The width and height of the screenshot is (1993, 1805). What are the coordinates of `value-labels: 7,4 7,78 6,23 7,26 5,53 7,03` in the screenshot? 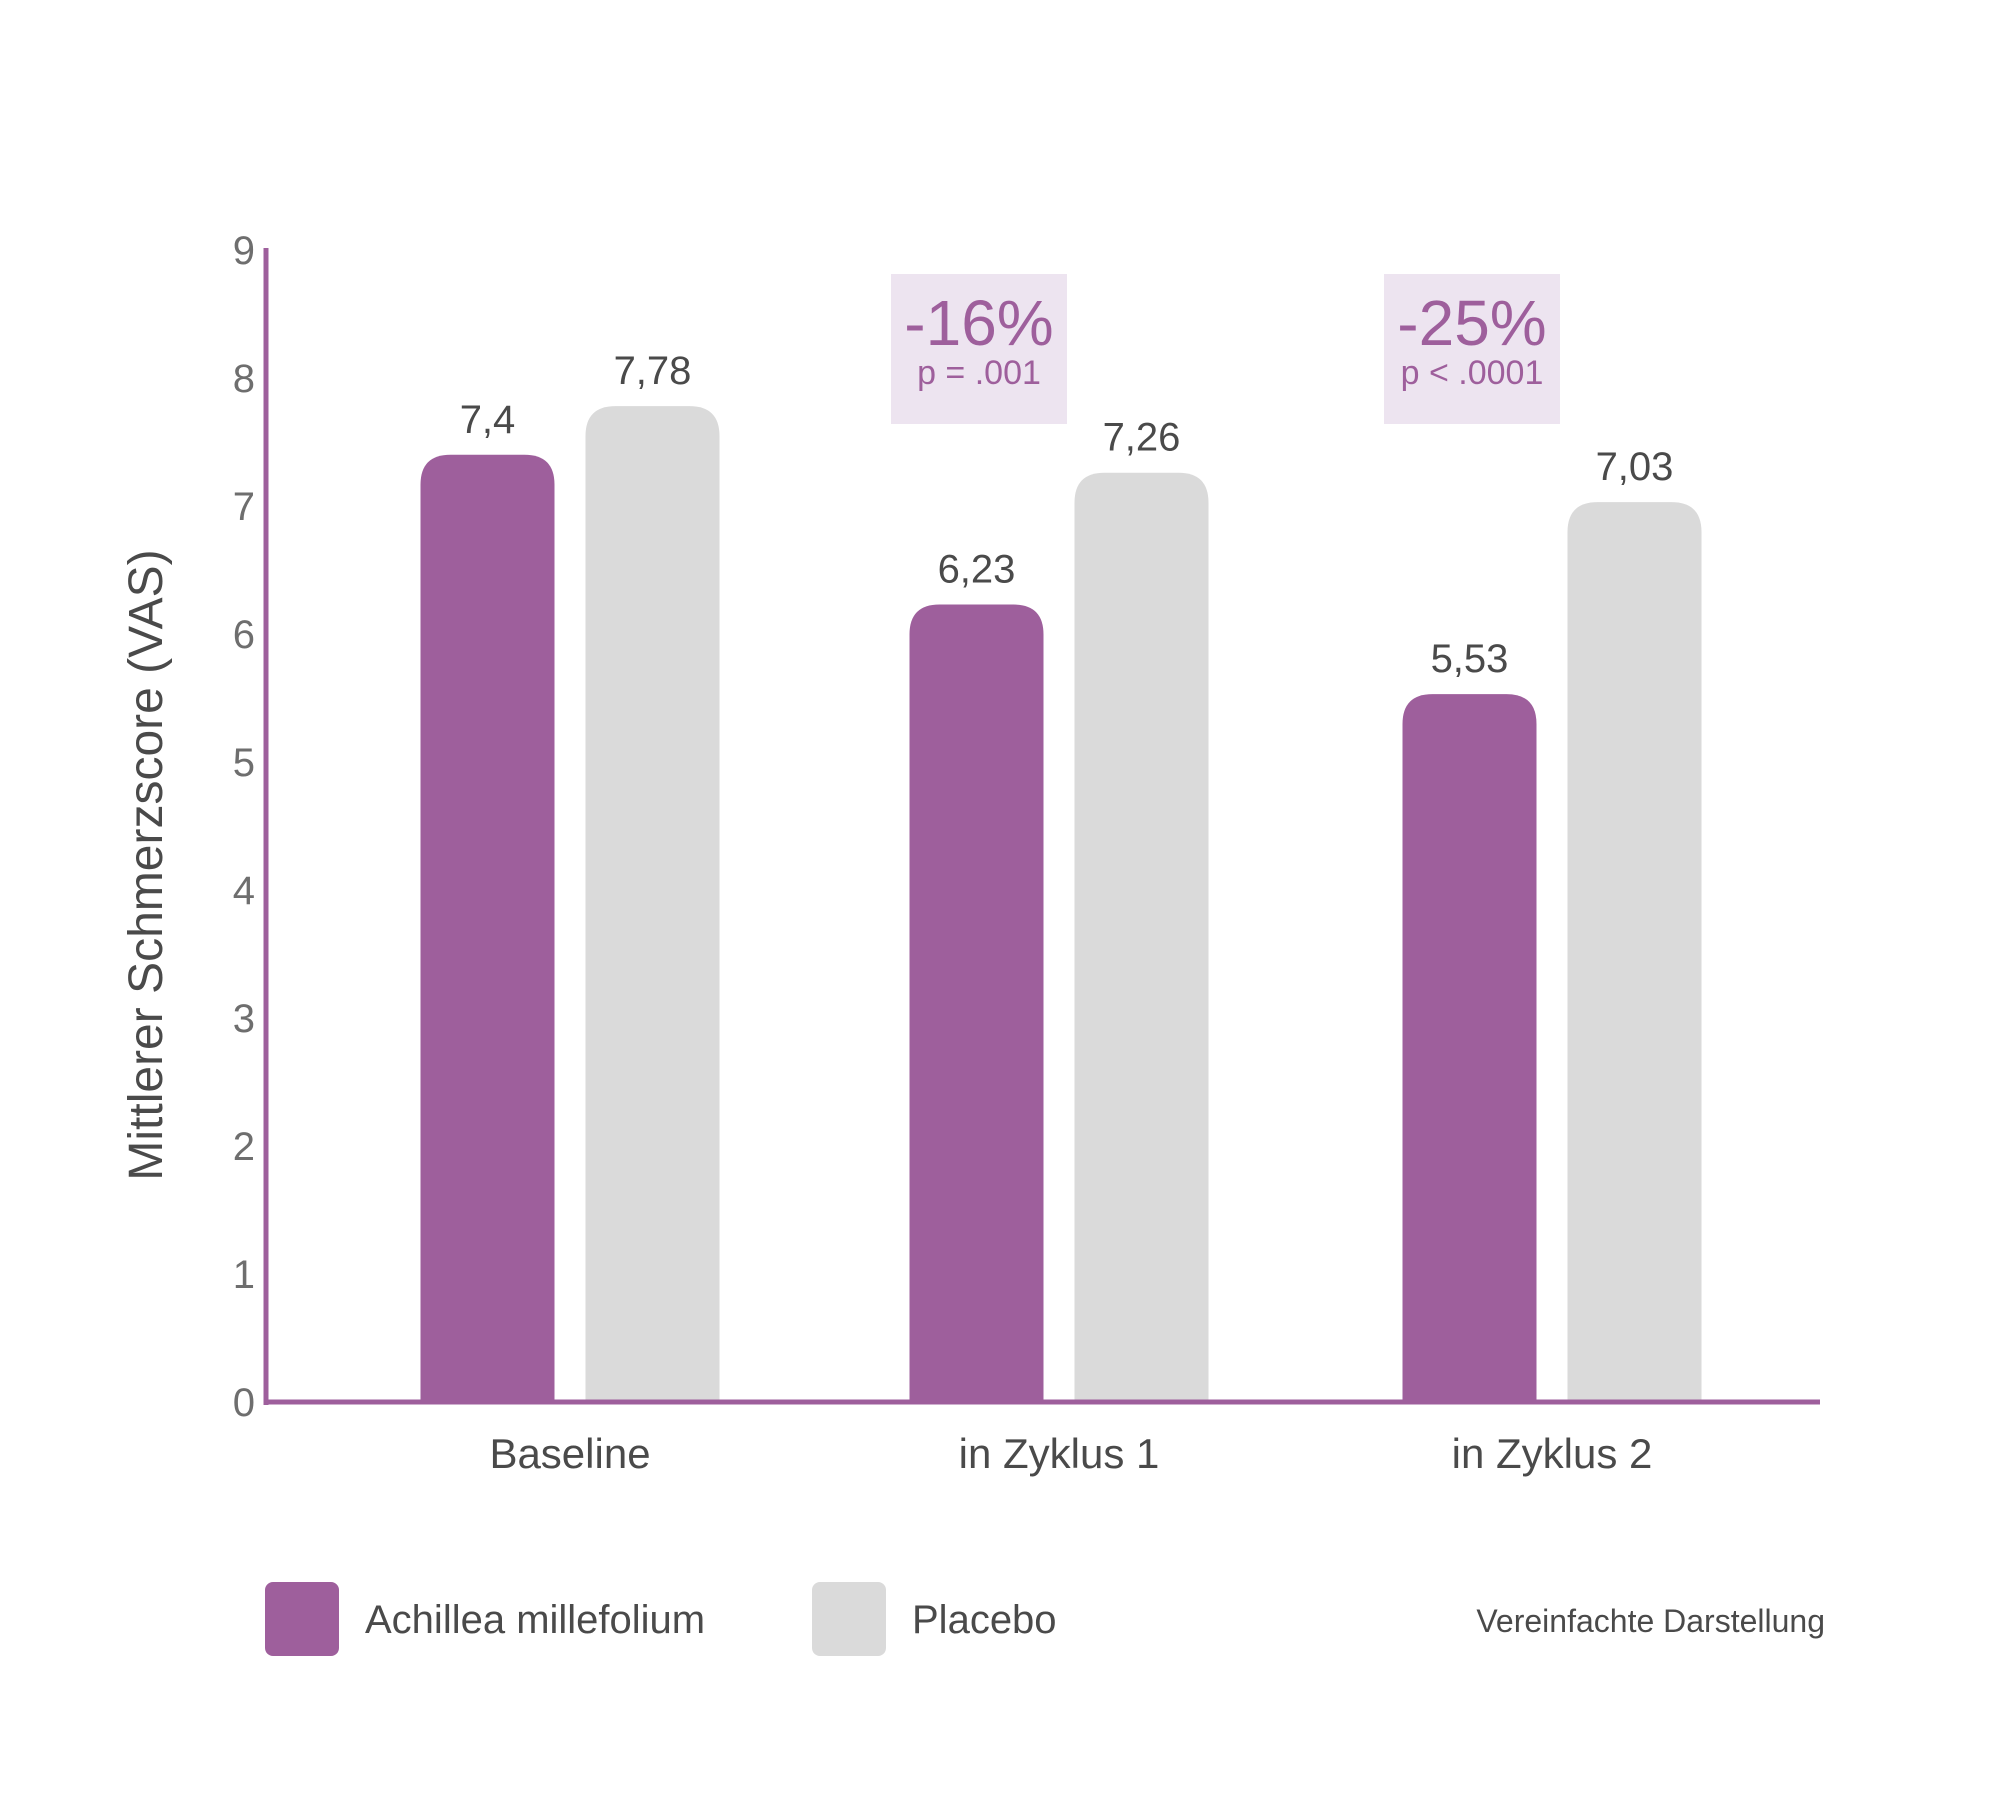 It's located at (1067, 515).